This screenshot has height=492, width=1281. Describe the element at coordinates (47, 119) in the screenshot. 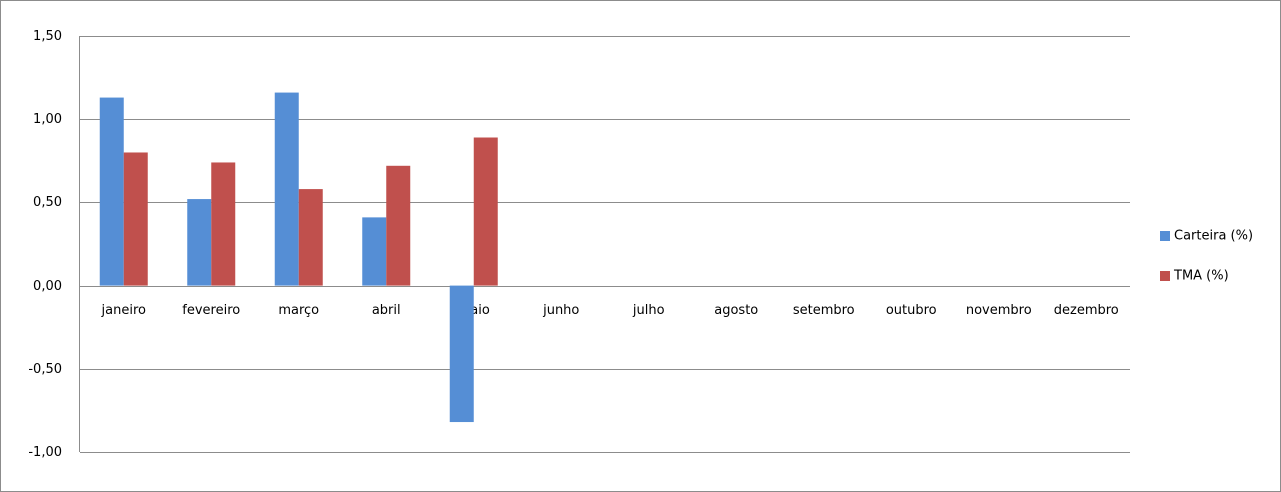

I see `y-tick-label: 1,00` at that location.